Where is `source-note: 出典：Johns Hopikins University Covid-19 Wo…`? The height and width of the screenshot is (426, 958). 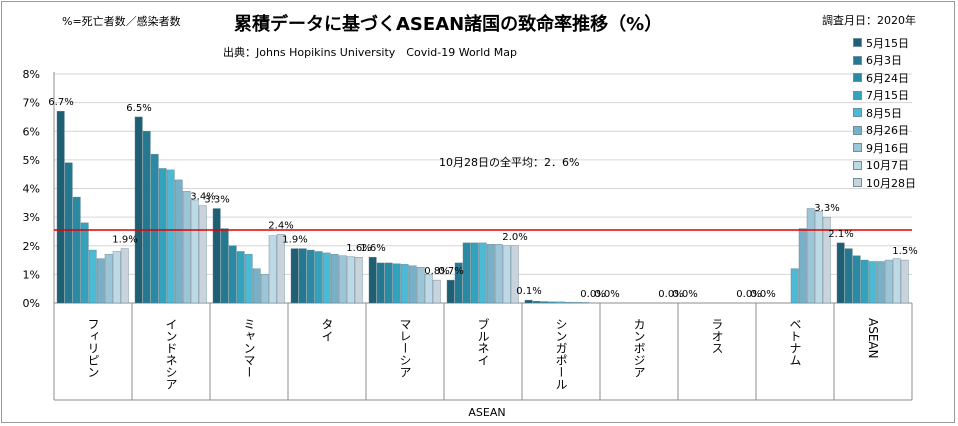 source-note: 出典：Johns Hopikins University Covid-19 Wo… is located at coordinates (370, 52).